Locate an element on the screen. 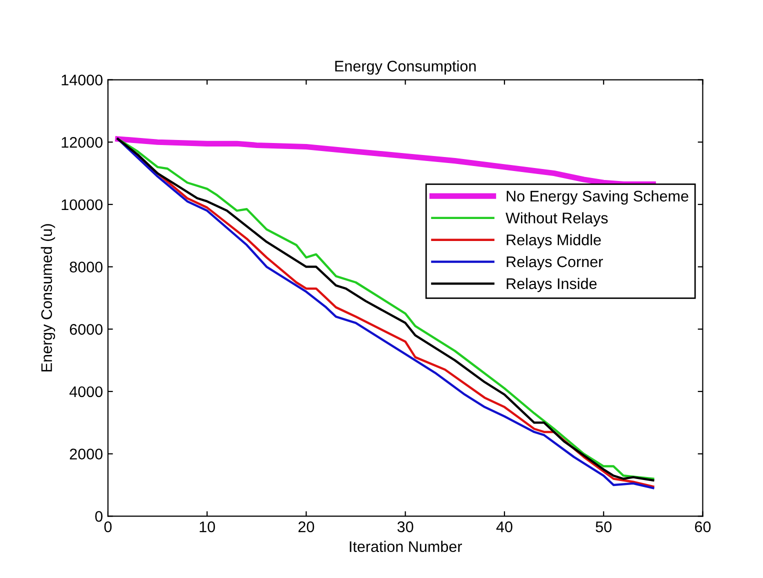 The width and height of the screenshot is (763, 578). x-tick-label: 0 is located at coordinates (108, 526).